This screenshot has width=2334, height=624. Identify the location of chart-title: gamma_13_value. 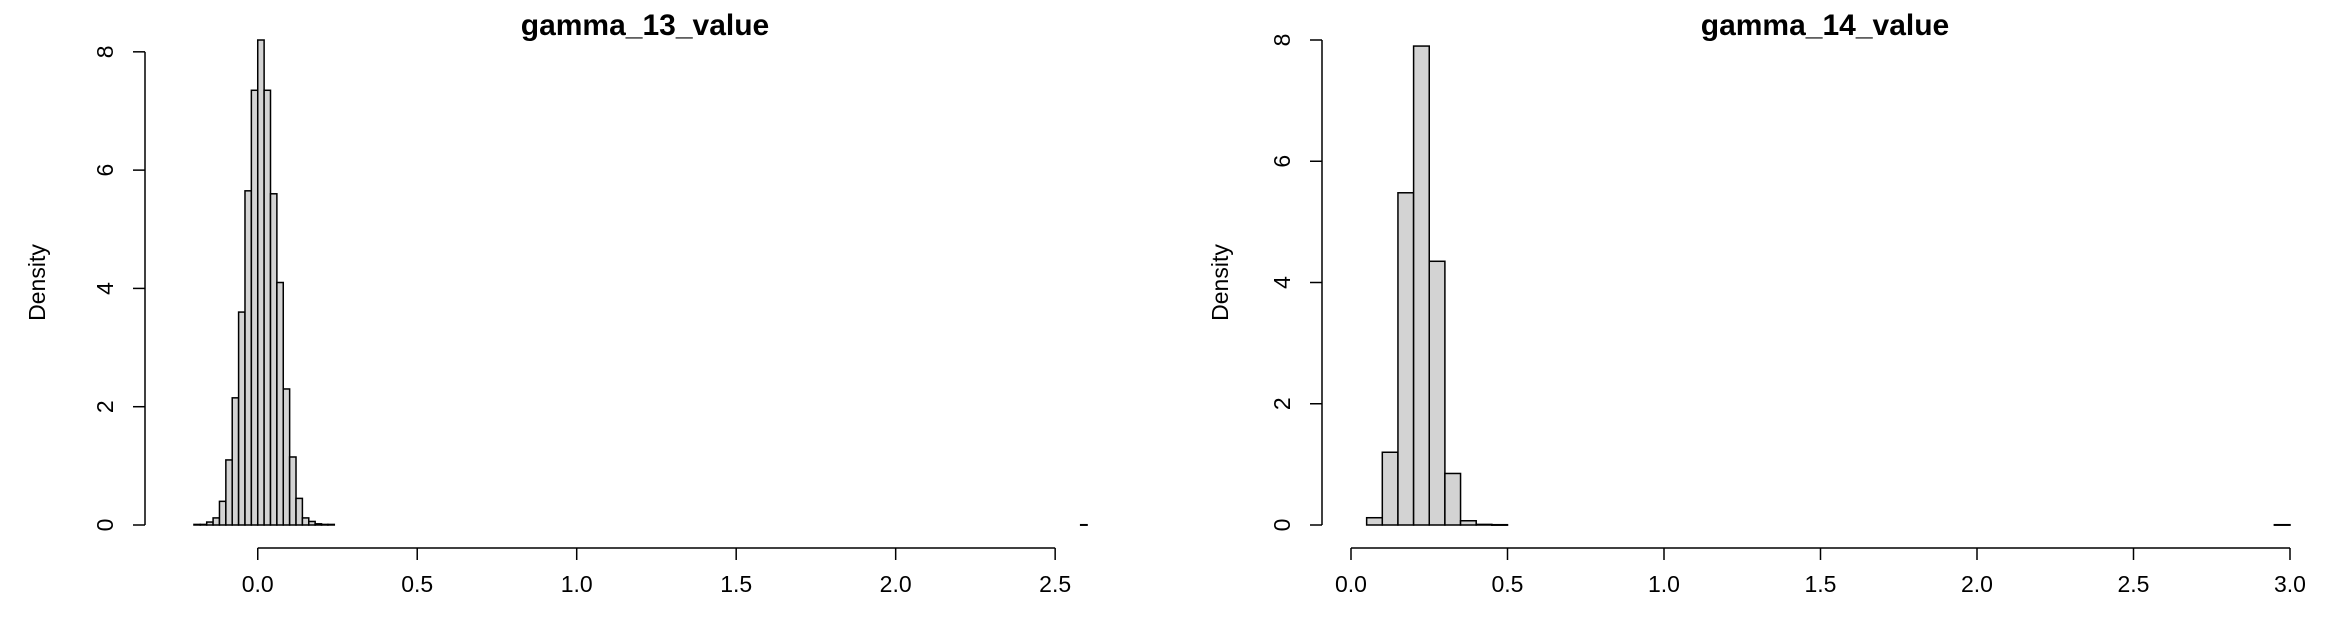
(645, 25).